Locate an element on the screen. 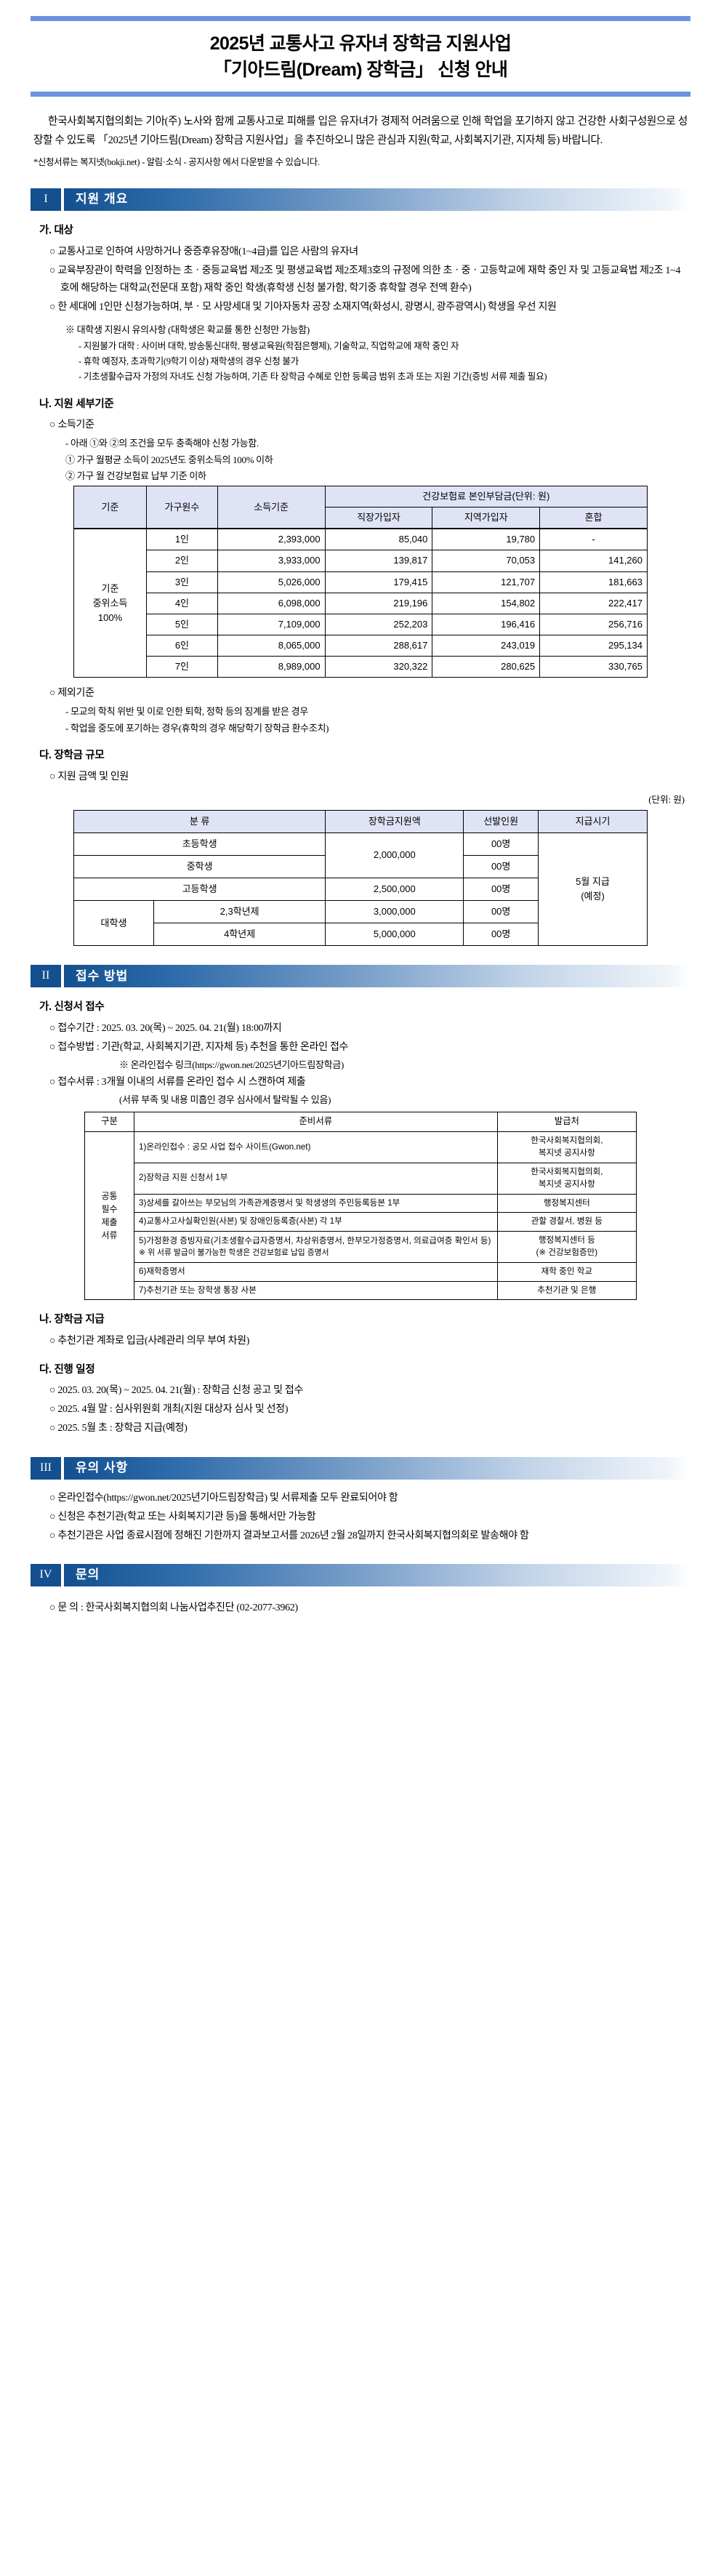 The height and width of the screenshot is (2576, 721). payment-item-text: 추천기관 계좌로 입금(사례관리 의무 부여 차원) is located at coordinates (153, 1341).